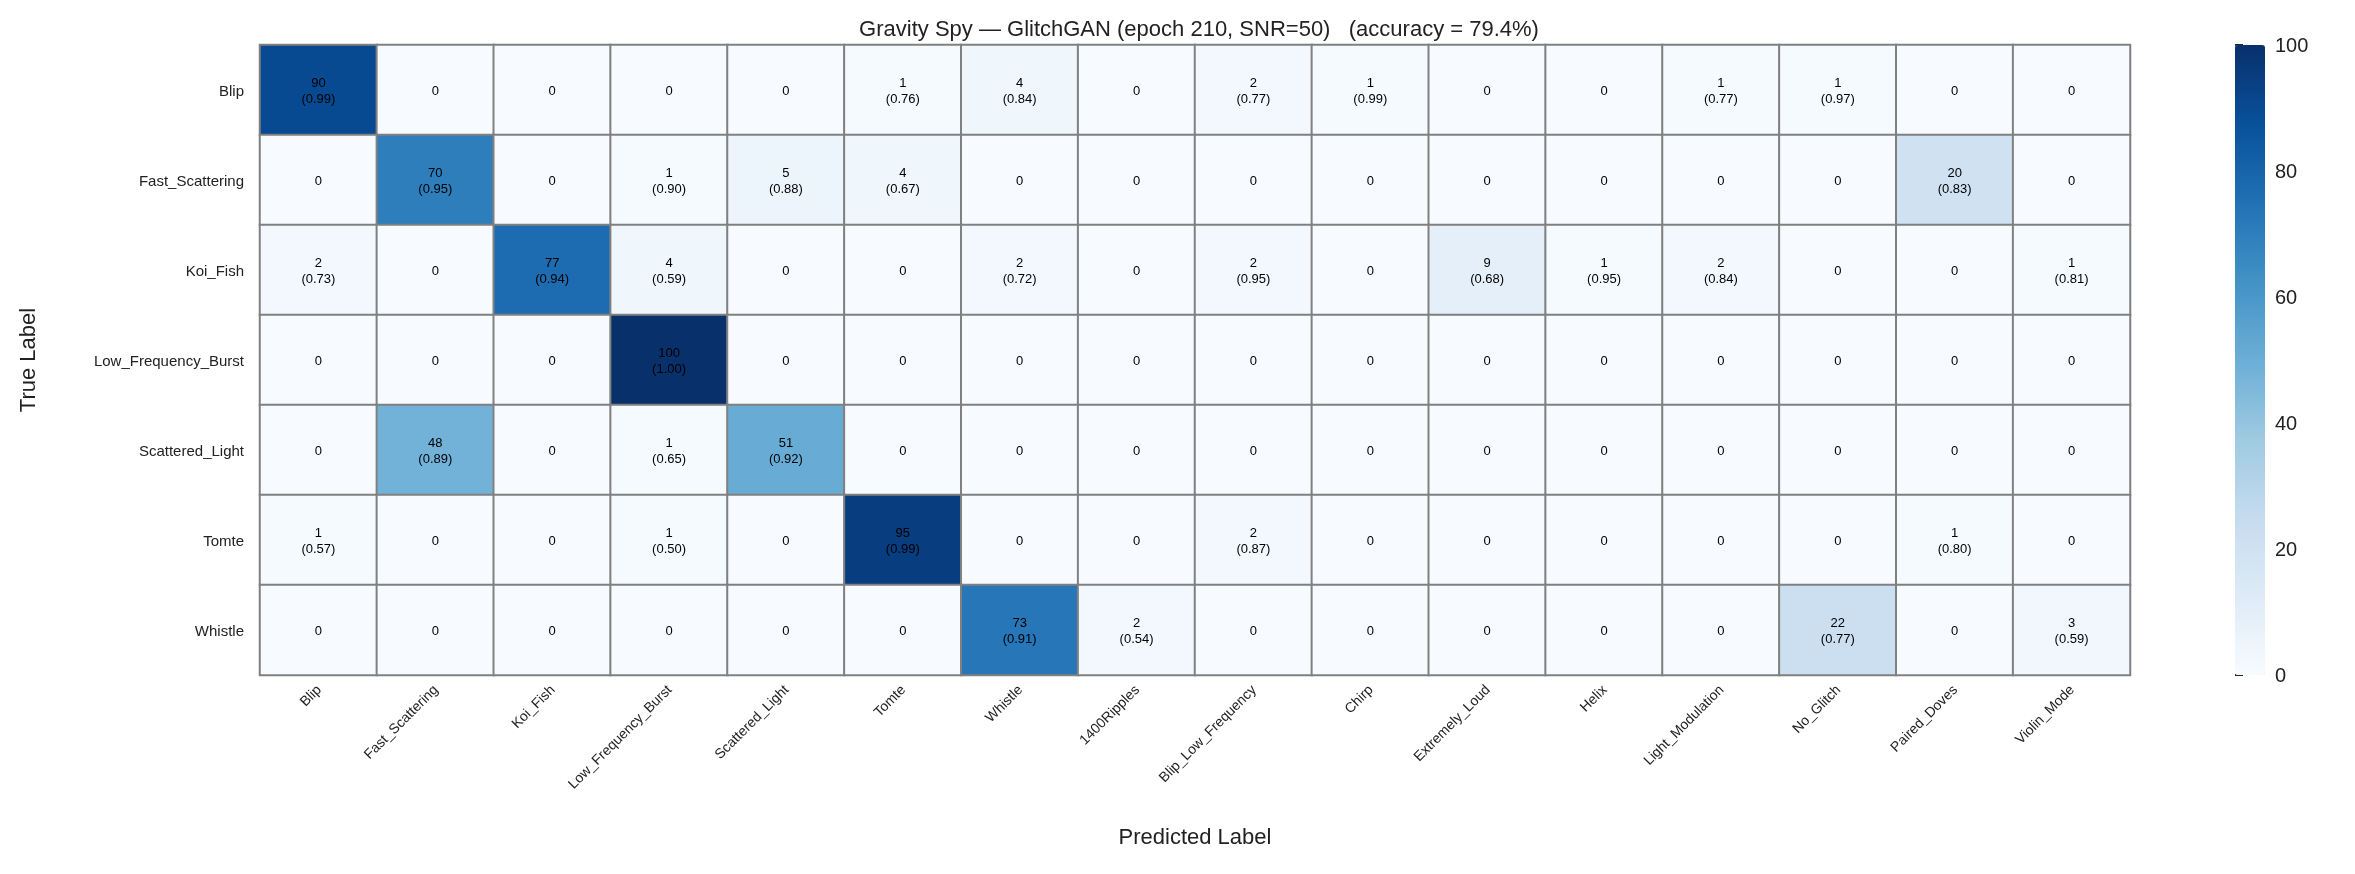 The width and height of the screenshot is (2355, 874). What do you see at coordinates (902, 180) in the screenshot?
I see `data-label: 4 (0.67)` at bounding box center [902, 180].